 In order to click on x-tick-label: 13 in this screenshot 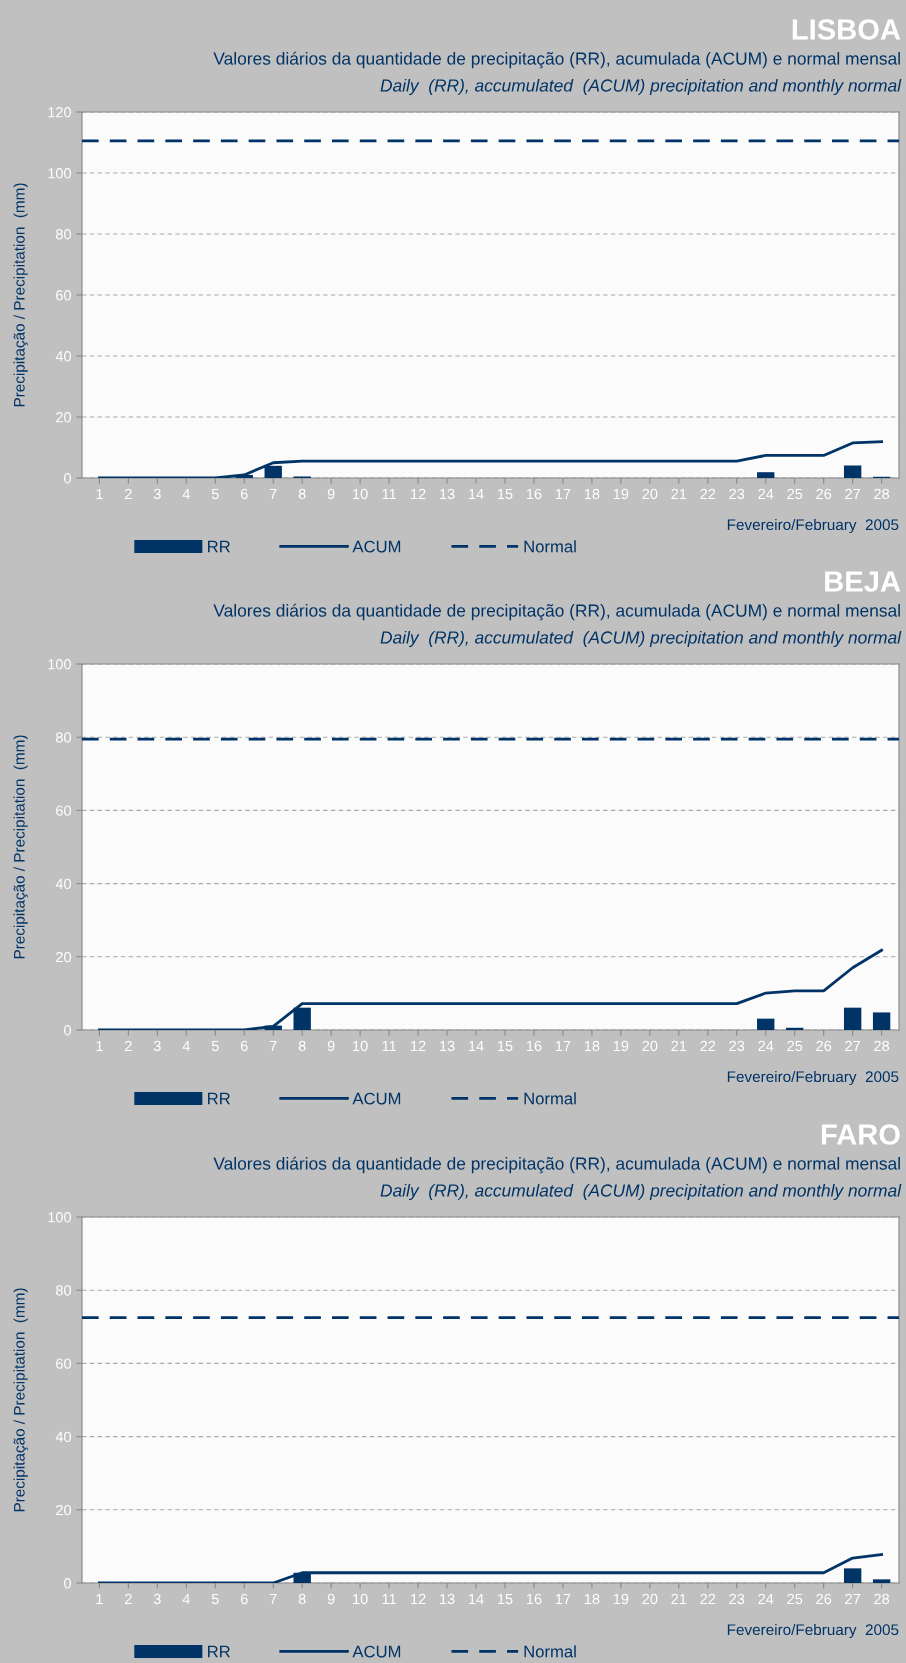, I will do `click(447, 494)`.